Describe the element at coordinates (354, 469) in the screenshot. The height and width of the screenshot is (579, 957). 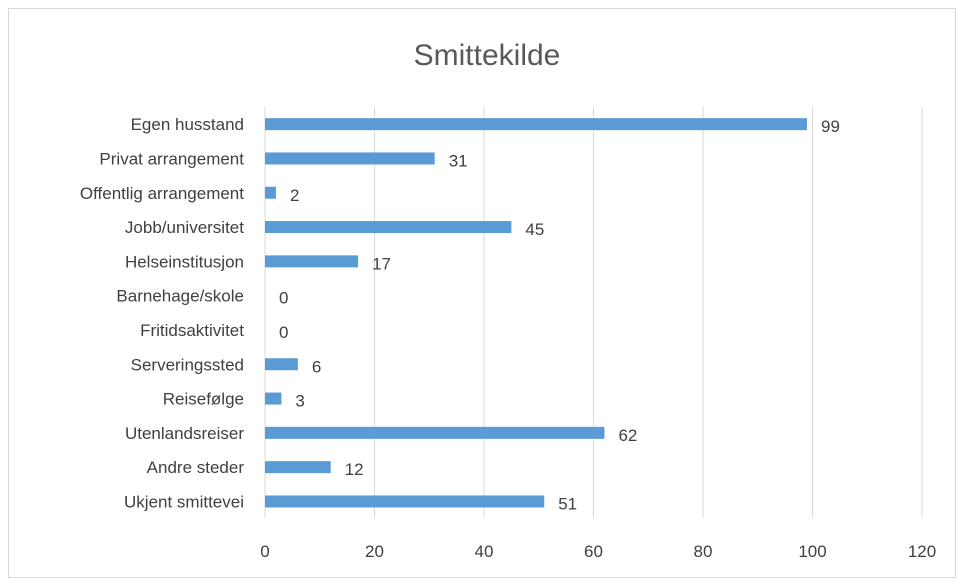
I see `value-label-10: 12` at that location.